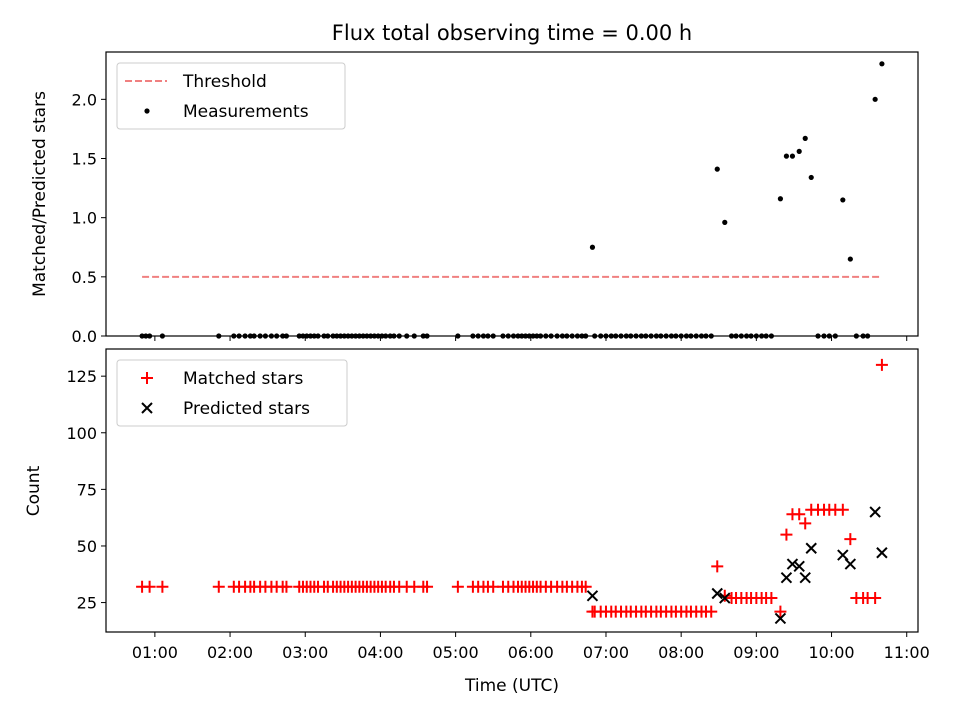 Image resolution: width=960 pixels, height=720 pixels. I want to click on x-tick-label: 09:00, so click(756, 652).